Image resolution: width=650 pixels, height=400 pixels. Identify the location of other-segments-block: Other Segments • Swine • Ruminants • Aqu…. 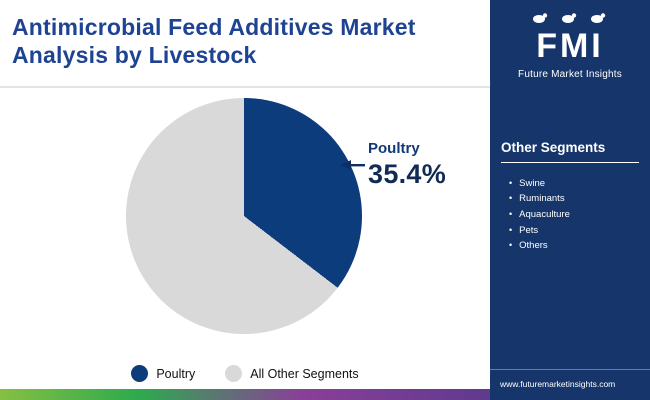
(570, 197).